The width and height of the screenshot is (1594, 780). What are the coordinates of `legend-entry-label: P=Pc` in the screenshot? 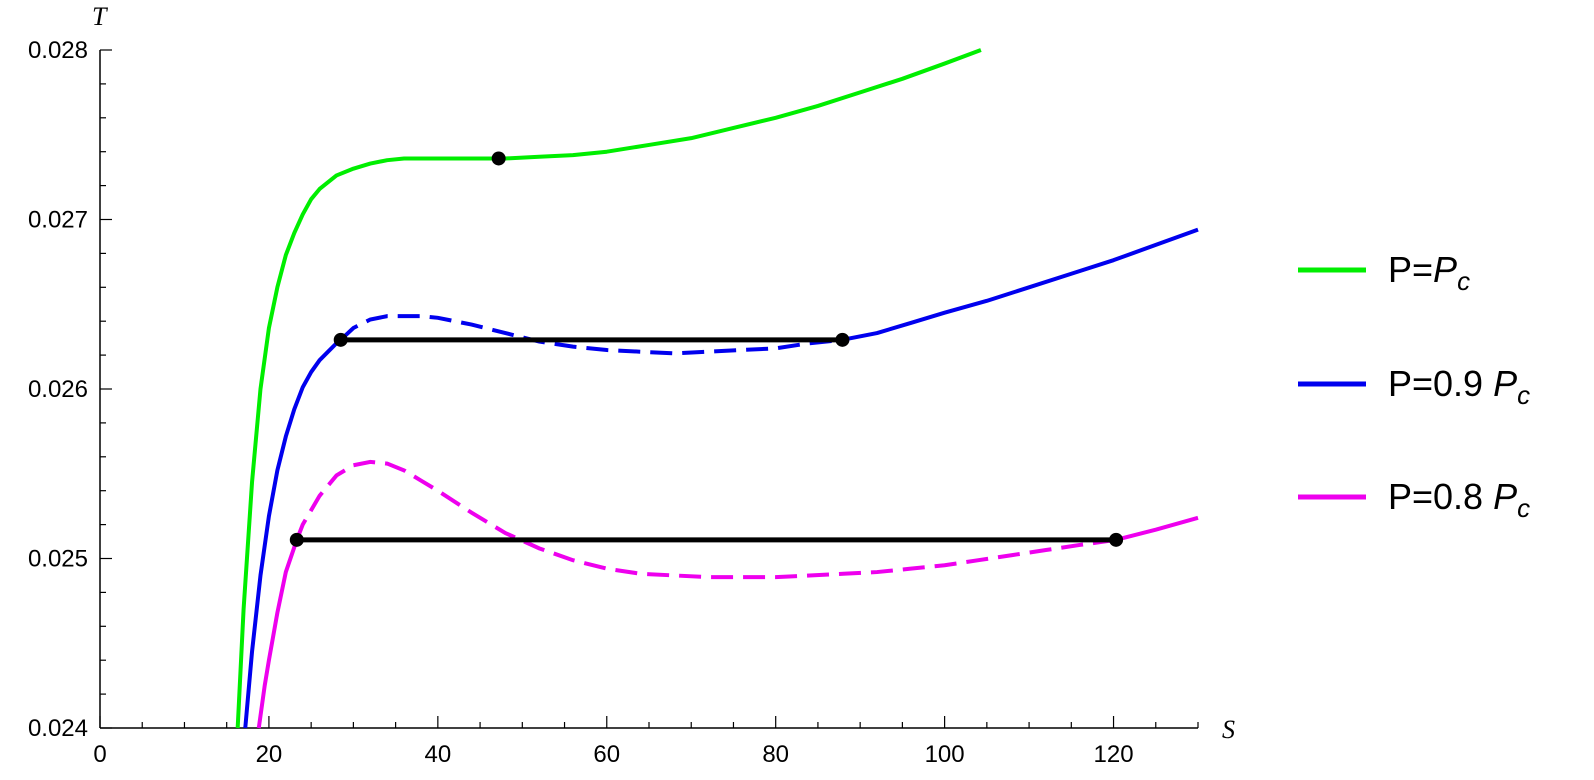 It's located at (1429, 272).